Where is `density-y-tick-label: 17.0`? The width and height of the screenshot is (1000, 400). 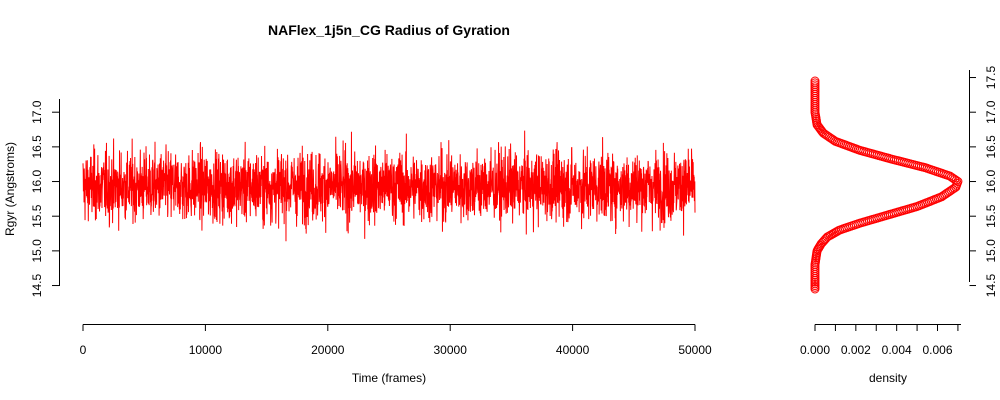 density-y-tick-label: 17.0 is located at coordinates (991, 112).